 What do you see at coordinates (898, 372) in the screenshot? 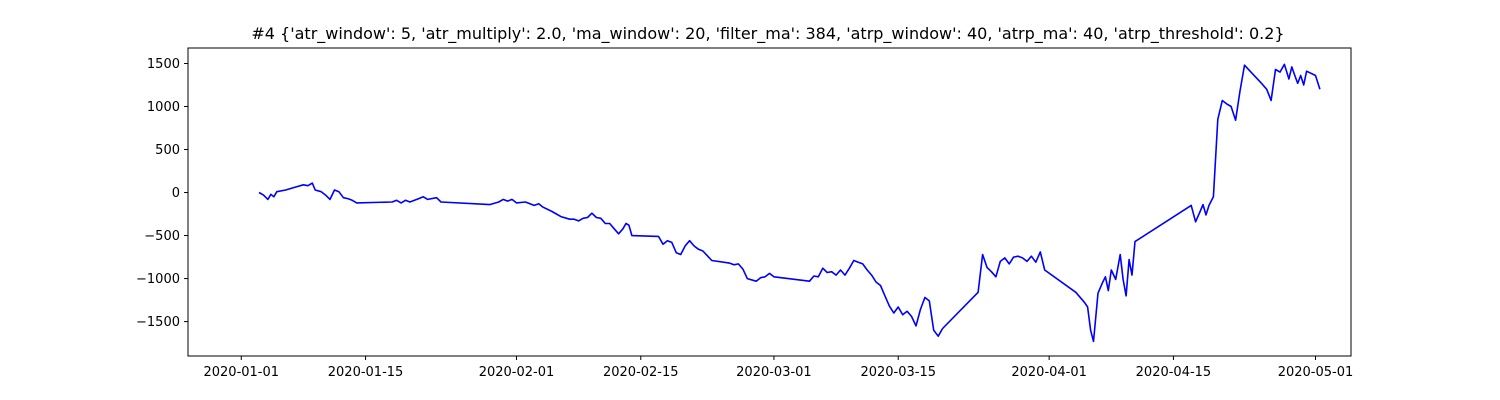
I see `x-tick-label: 2020-03-15` at bounding box center [898, 372].